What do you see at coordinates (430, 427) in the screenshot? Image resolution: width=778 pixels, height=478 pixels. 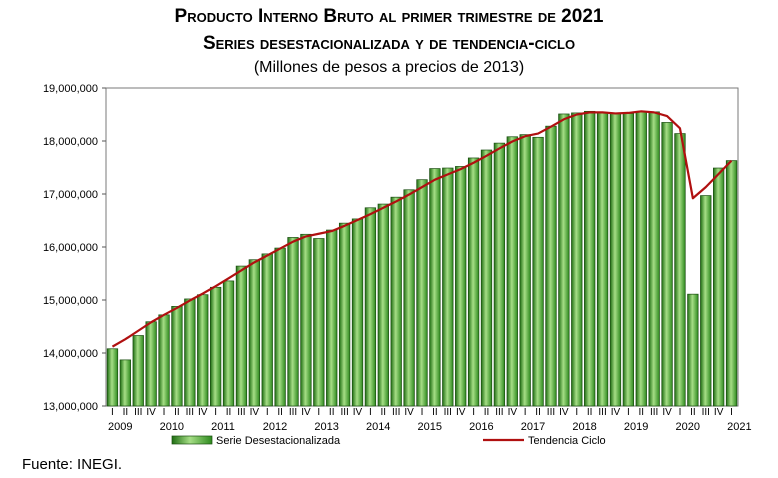 I see `x-year-label: 2015` at bounding box center [430, 427].